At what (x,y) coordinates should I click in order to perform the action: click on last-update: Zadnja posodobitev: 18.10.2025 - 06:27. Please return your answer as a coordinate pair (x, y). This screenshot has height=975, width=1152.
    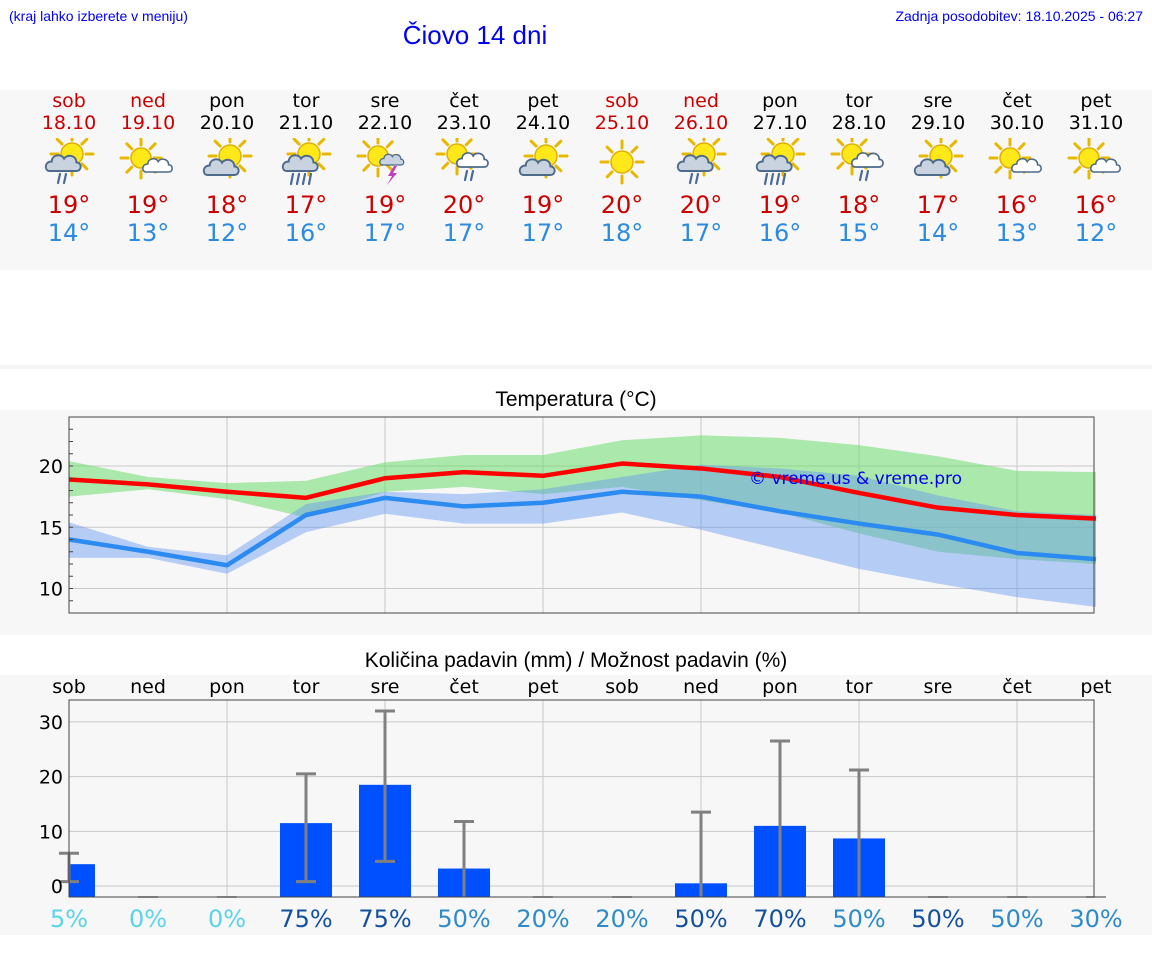
    Looking at the image, I should click on (1019, 16).